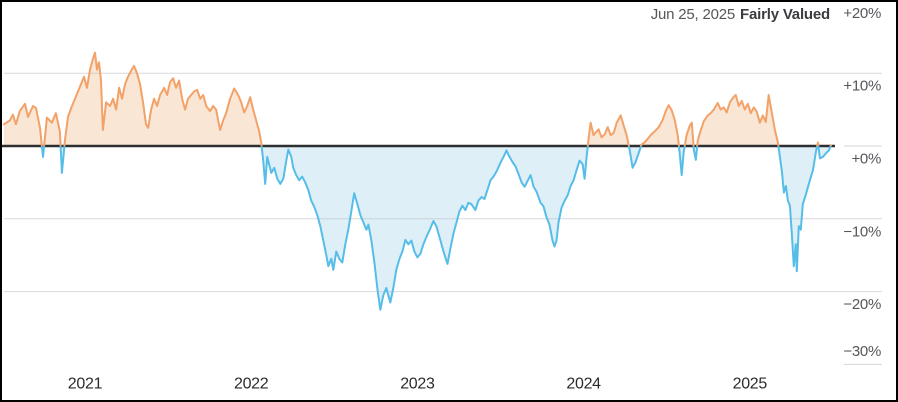 This screenshot has width=898, height=402. What do you see at coordinates (750, 384) in the screenshot?
I see `x-axis-label: 2025` at bounding box center [750, 384].